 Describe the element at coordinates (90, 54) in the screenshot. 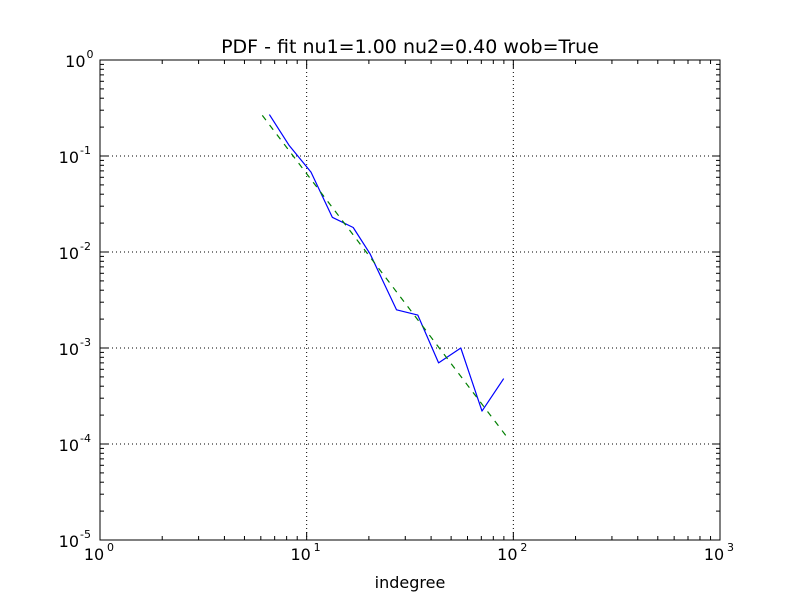

I see `y-tick-exponent: 0` at that location.